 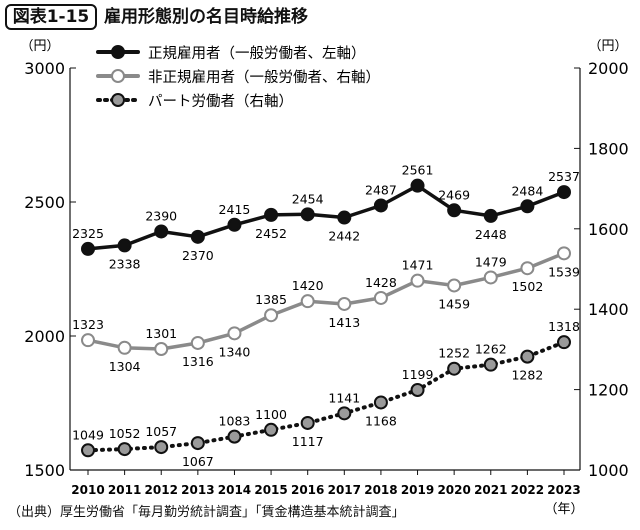 What do you see at coordinates (51, 17) in the screenshot?
I see `figure-number-badge: 図表1-15` at bounding box center [51, 17].